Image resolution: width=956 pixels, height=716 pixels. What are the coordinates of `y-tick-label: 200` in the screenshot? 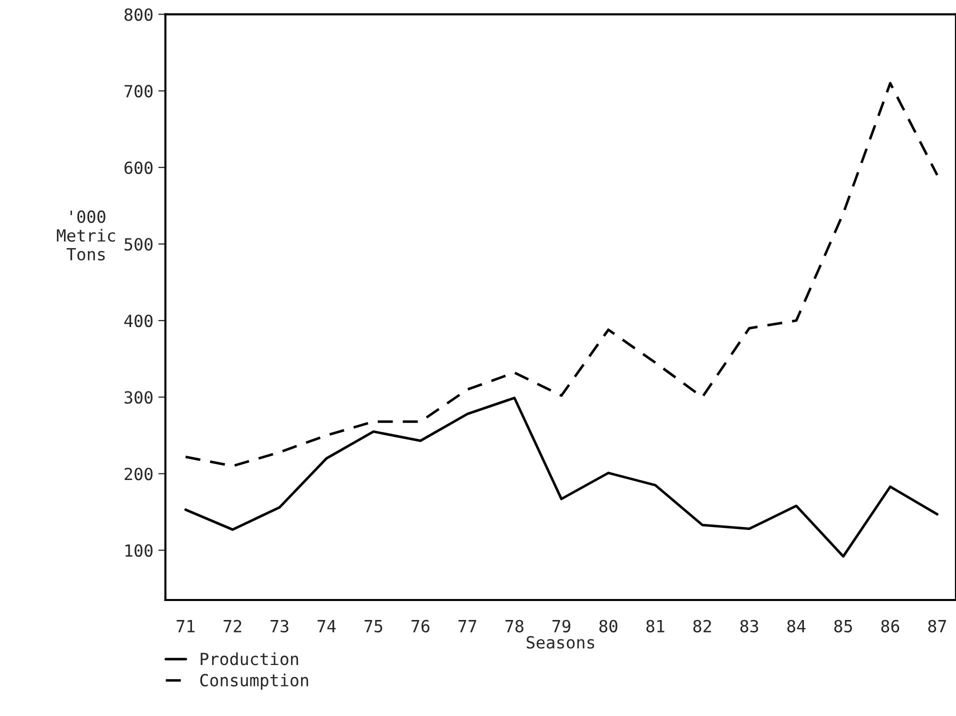 It's located at (138, 474).